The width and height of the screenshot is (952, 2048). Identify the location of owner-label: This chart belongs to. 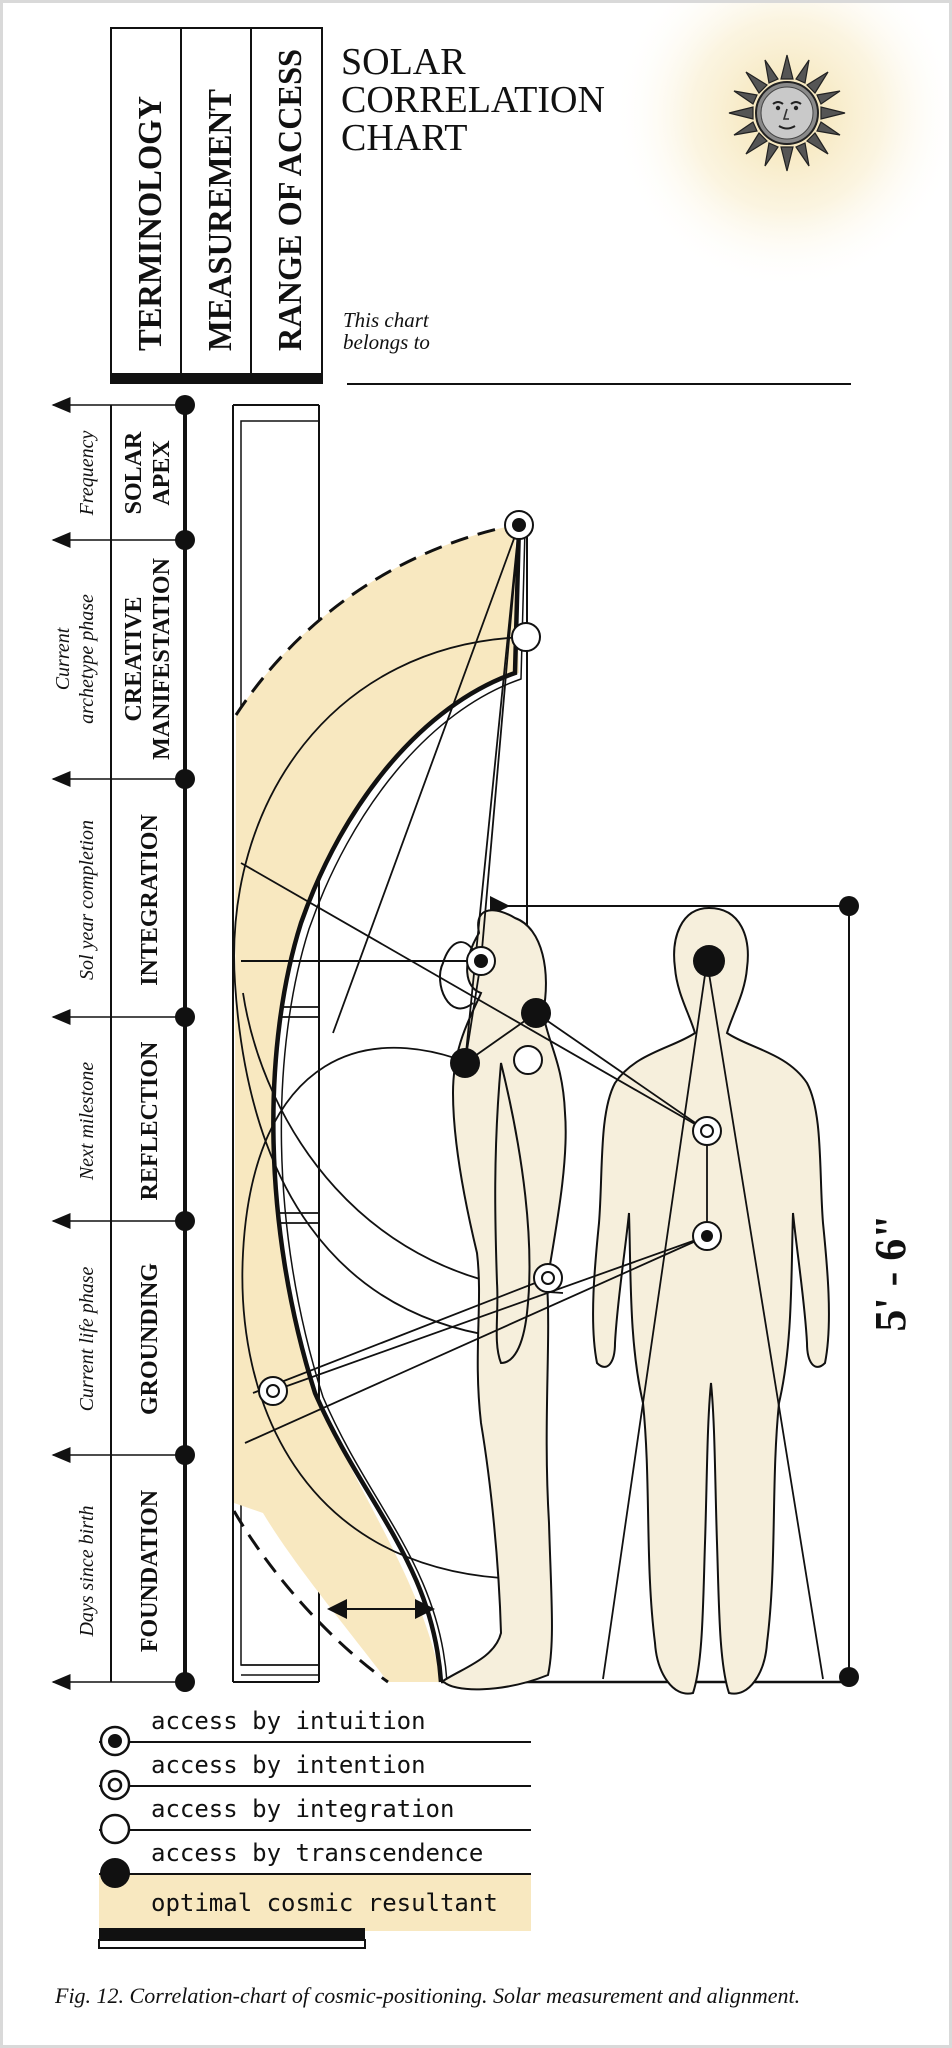
(386, 331).